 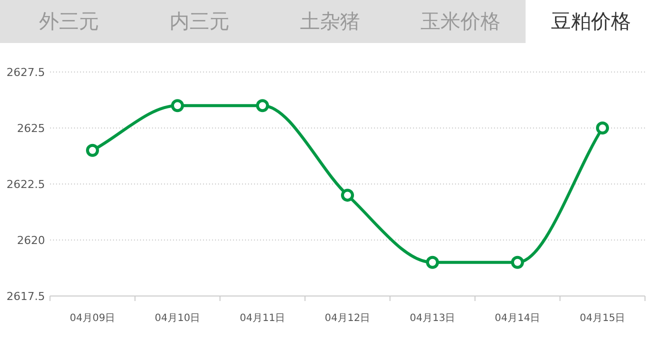 What do you see at coordinates (603, 318) in the screenshot?
I see `x-tick-label: 04月15日` at bounding box center [603, 318].